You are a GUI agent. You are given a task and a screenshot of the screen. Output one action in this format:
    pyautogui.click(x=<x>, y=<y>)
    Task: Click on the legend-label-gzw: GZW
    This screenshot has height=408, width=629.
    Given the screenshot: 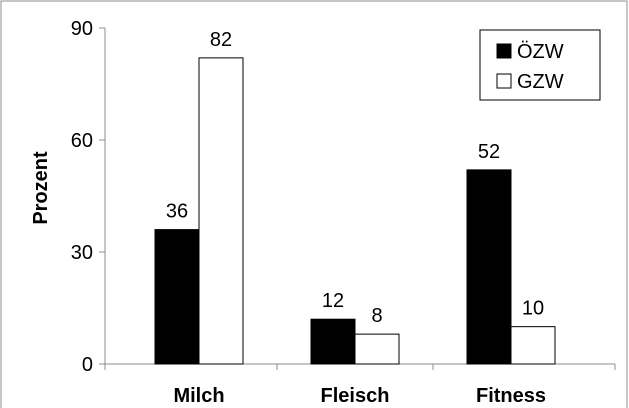 What is the action you would take?
    pyautogui.click(x=540, y=82)
    